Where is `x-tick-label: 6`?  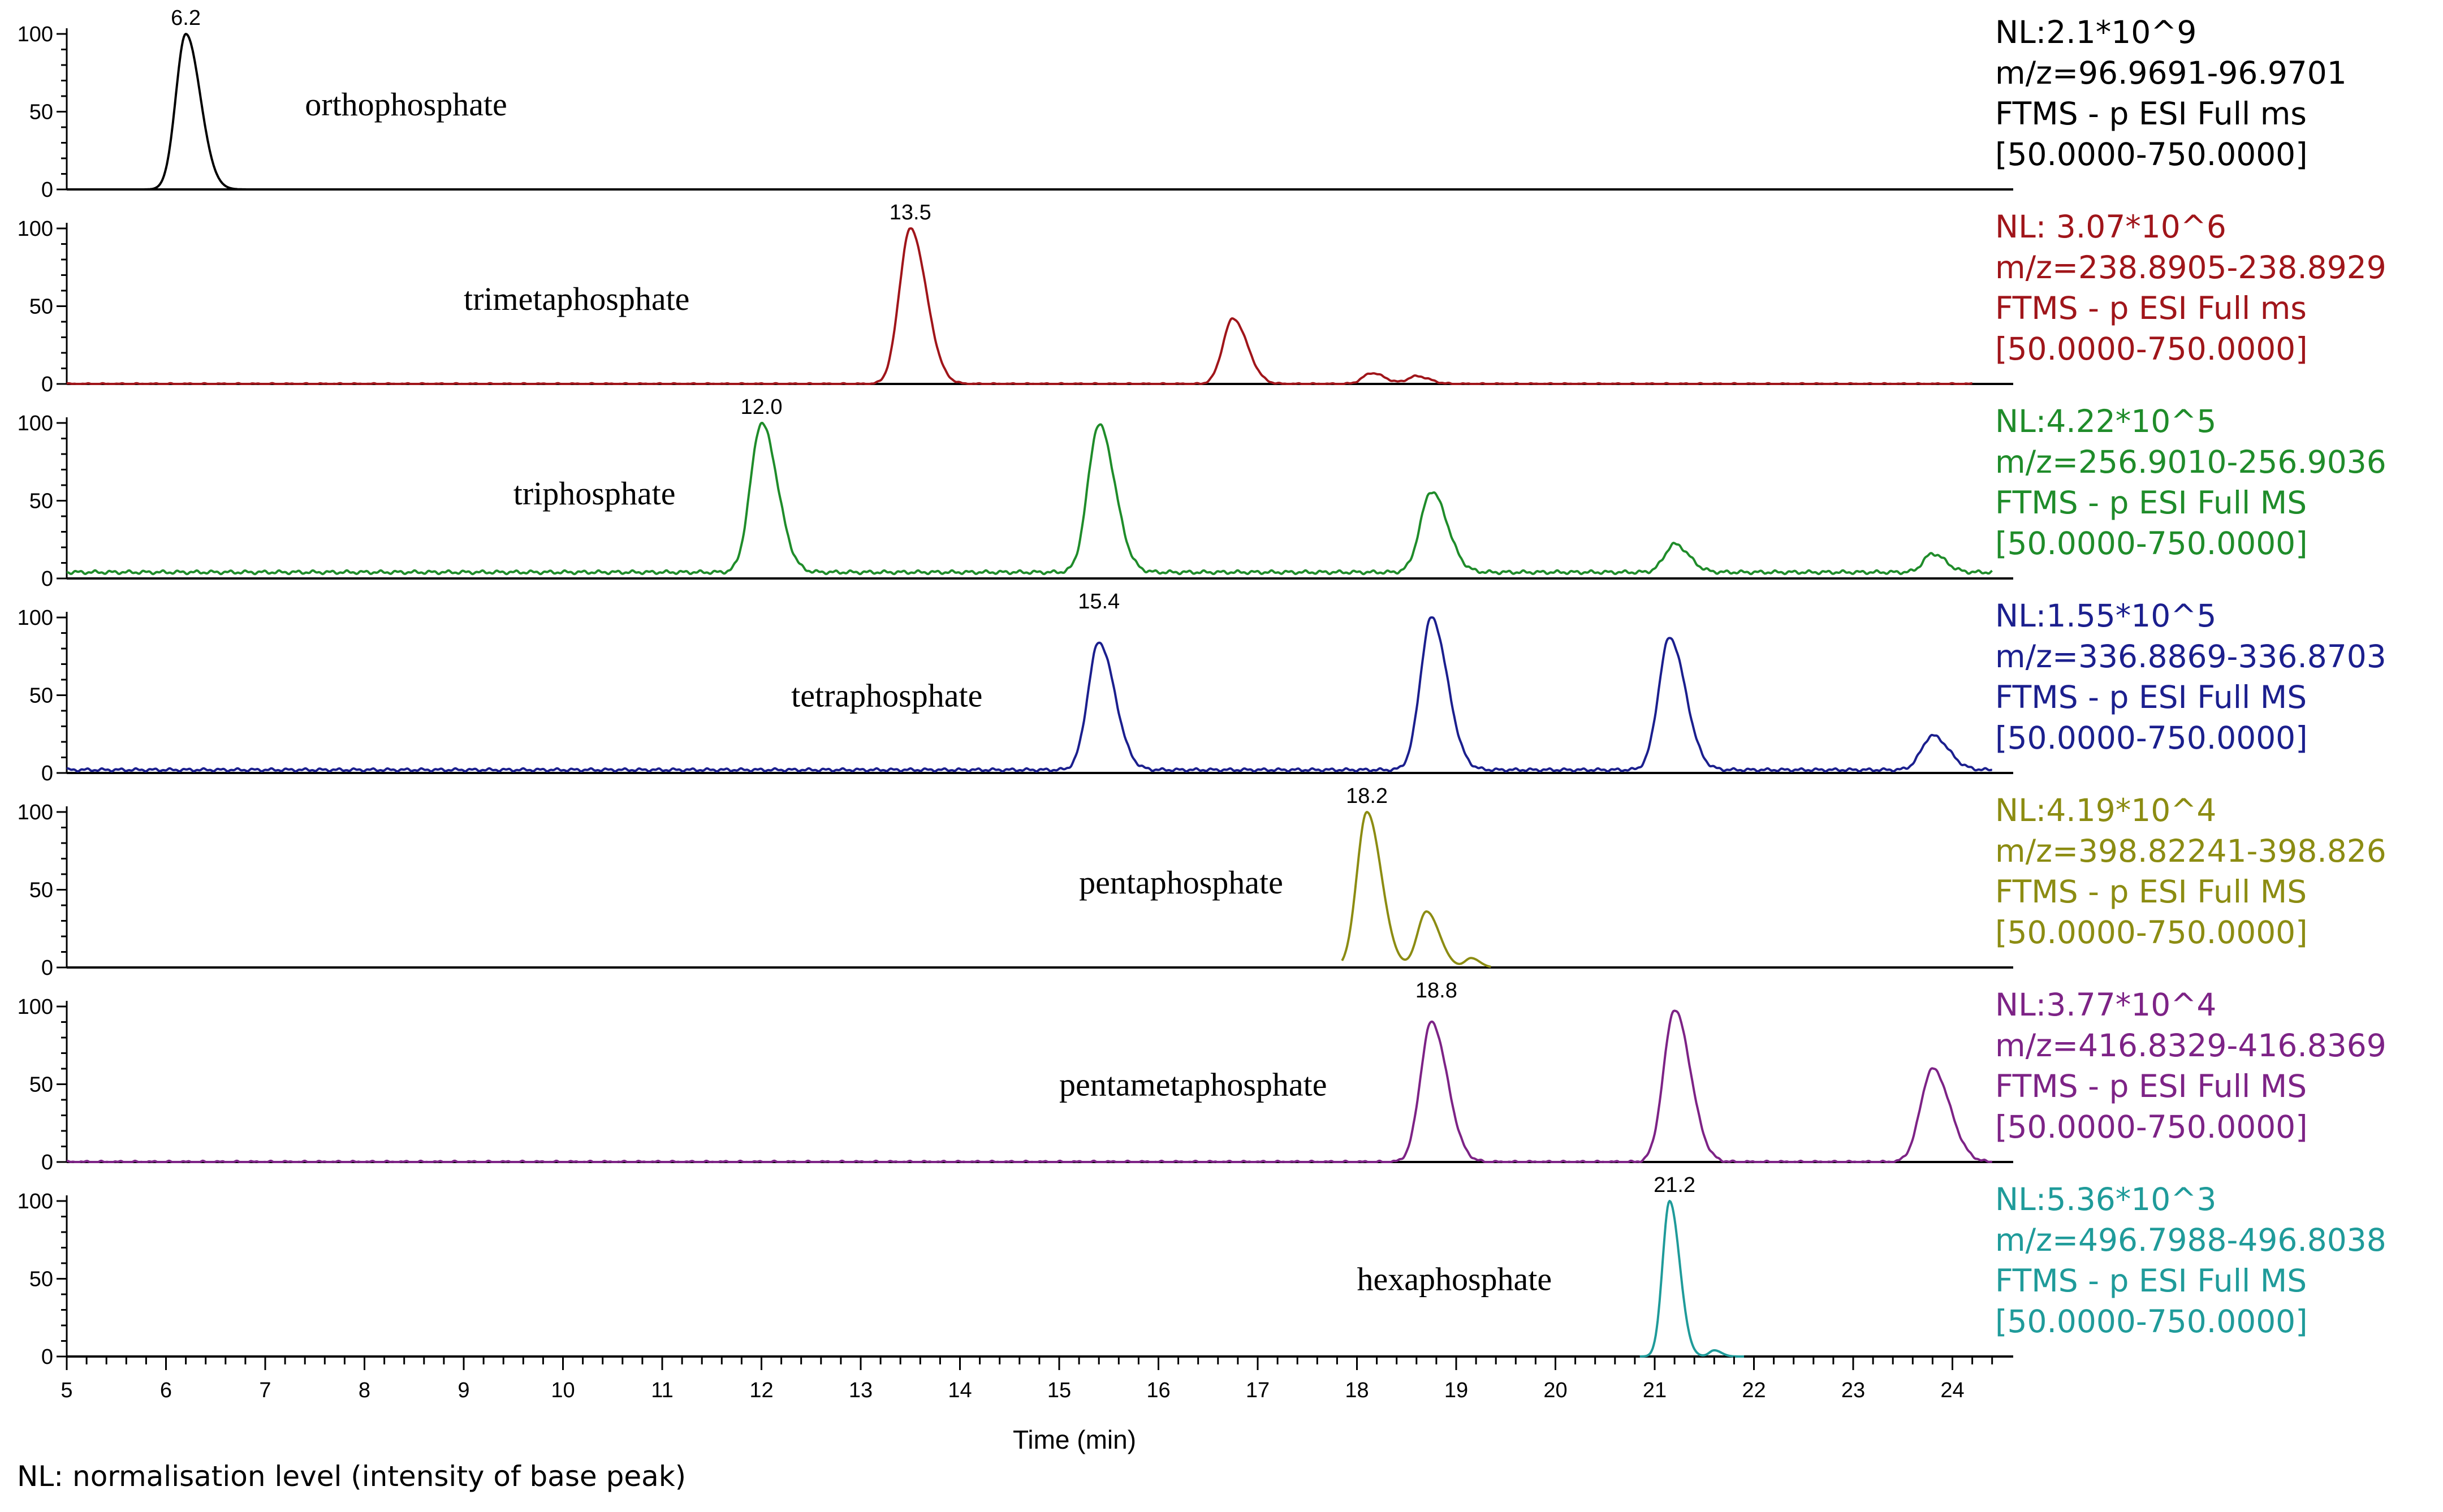
x-tick-label: 6 is located at coordinates (166, 1390).